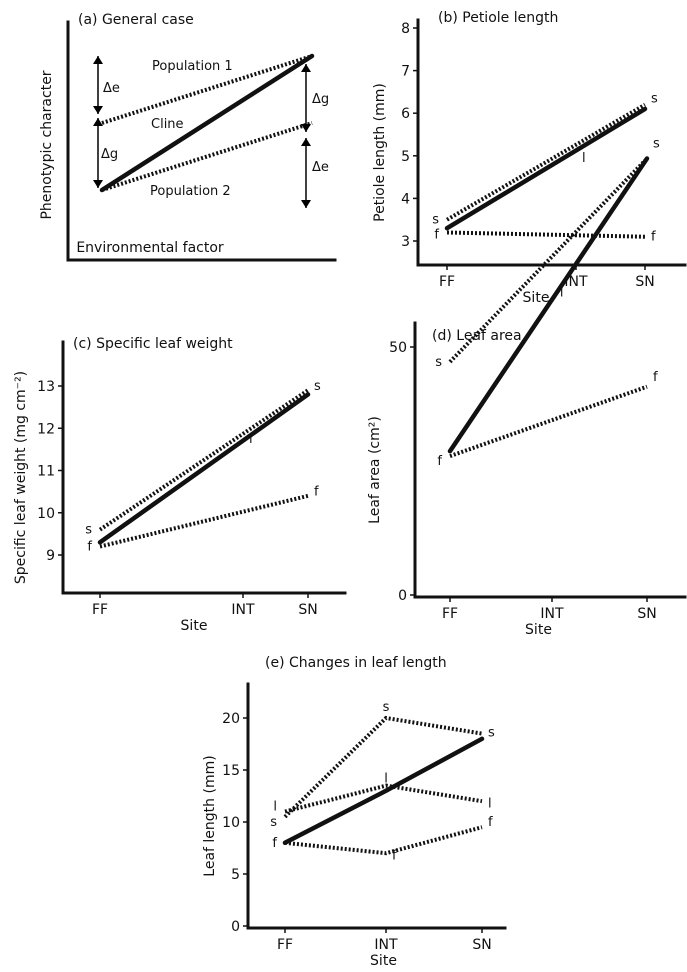 This screenshot has width=687, height=972. What do you see at coordinates (320, 167) in the screenshot?
I see `delta-annotation-4: Δe` at bounding box center [320, 167].